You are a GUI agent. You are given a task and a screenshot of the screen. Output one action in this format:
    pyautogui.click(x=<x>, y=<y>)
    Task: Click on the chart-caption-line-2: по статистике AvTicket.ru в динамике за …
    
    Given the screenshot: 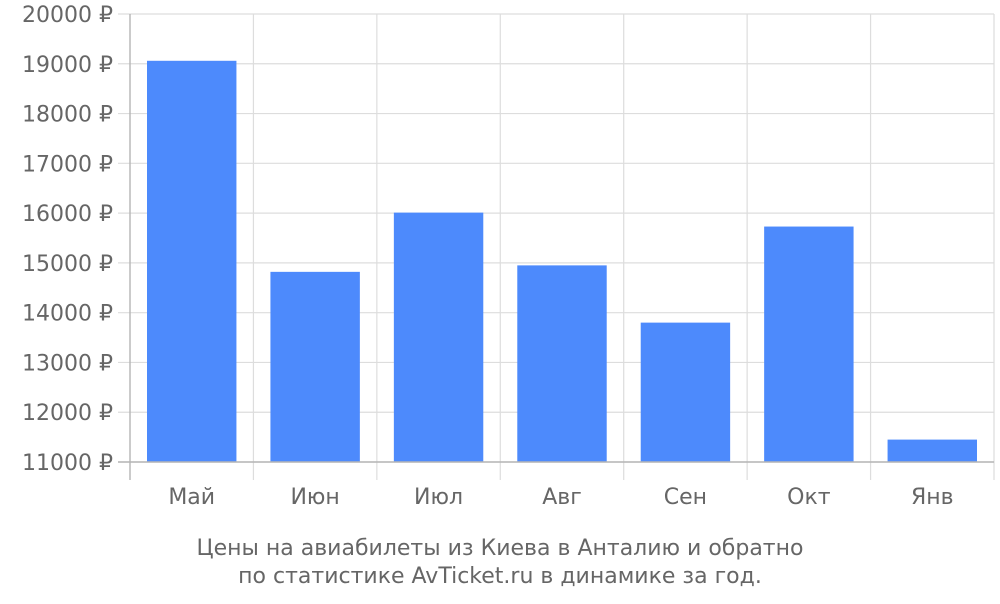 What is the action you would take?
    pyautogui.click(x=500, y=576)
    